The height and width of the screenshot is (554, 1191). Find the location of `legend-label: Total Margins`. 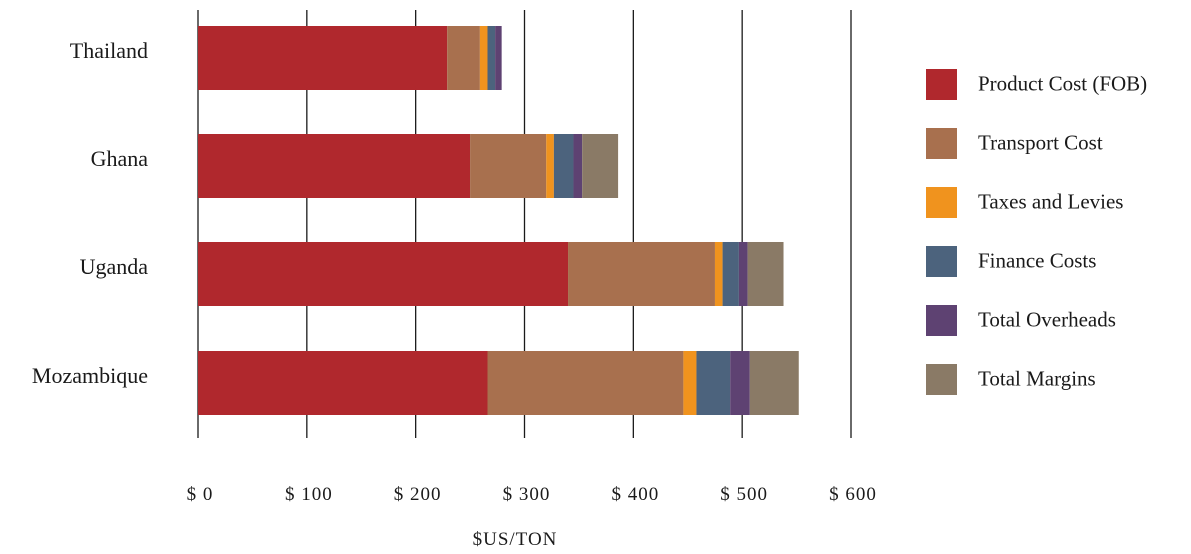

legend-label: Total Margins is located at coordinates (1037, 378).